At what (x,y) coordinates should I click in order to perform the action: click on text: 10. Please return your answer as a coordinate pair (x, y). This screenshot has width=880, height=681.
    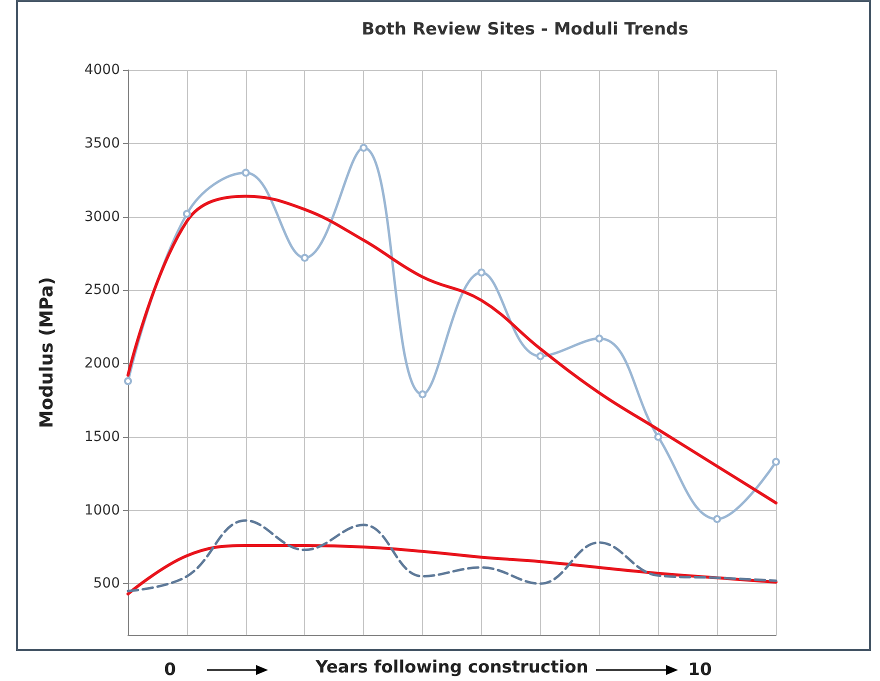
    Looking at the image, I should click on (700, 670).